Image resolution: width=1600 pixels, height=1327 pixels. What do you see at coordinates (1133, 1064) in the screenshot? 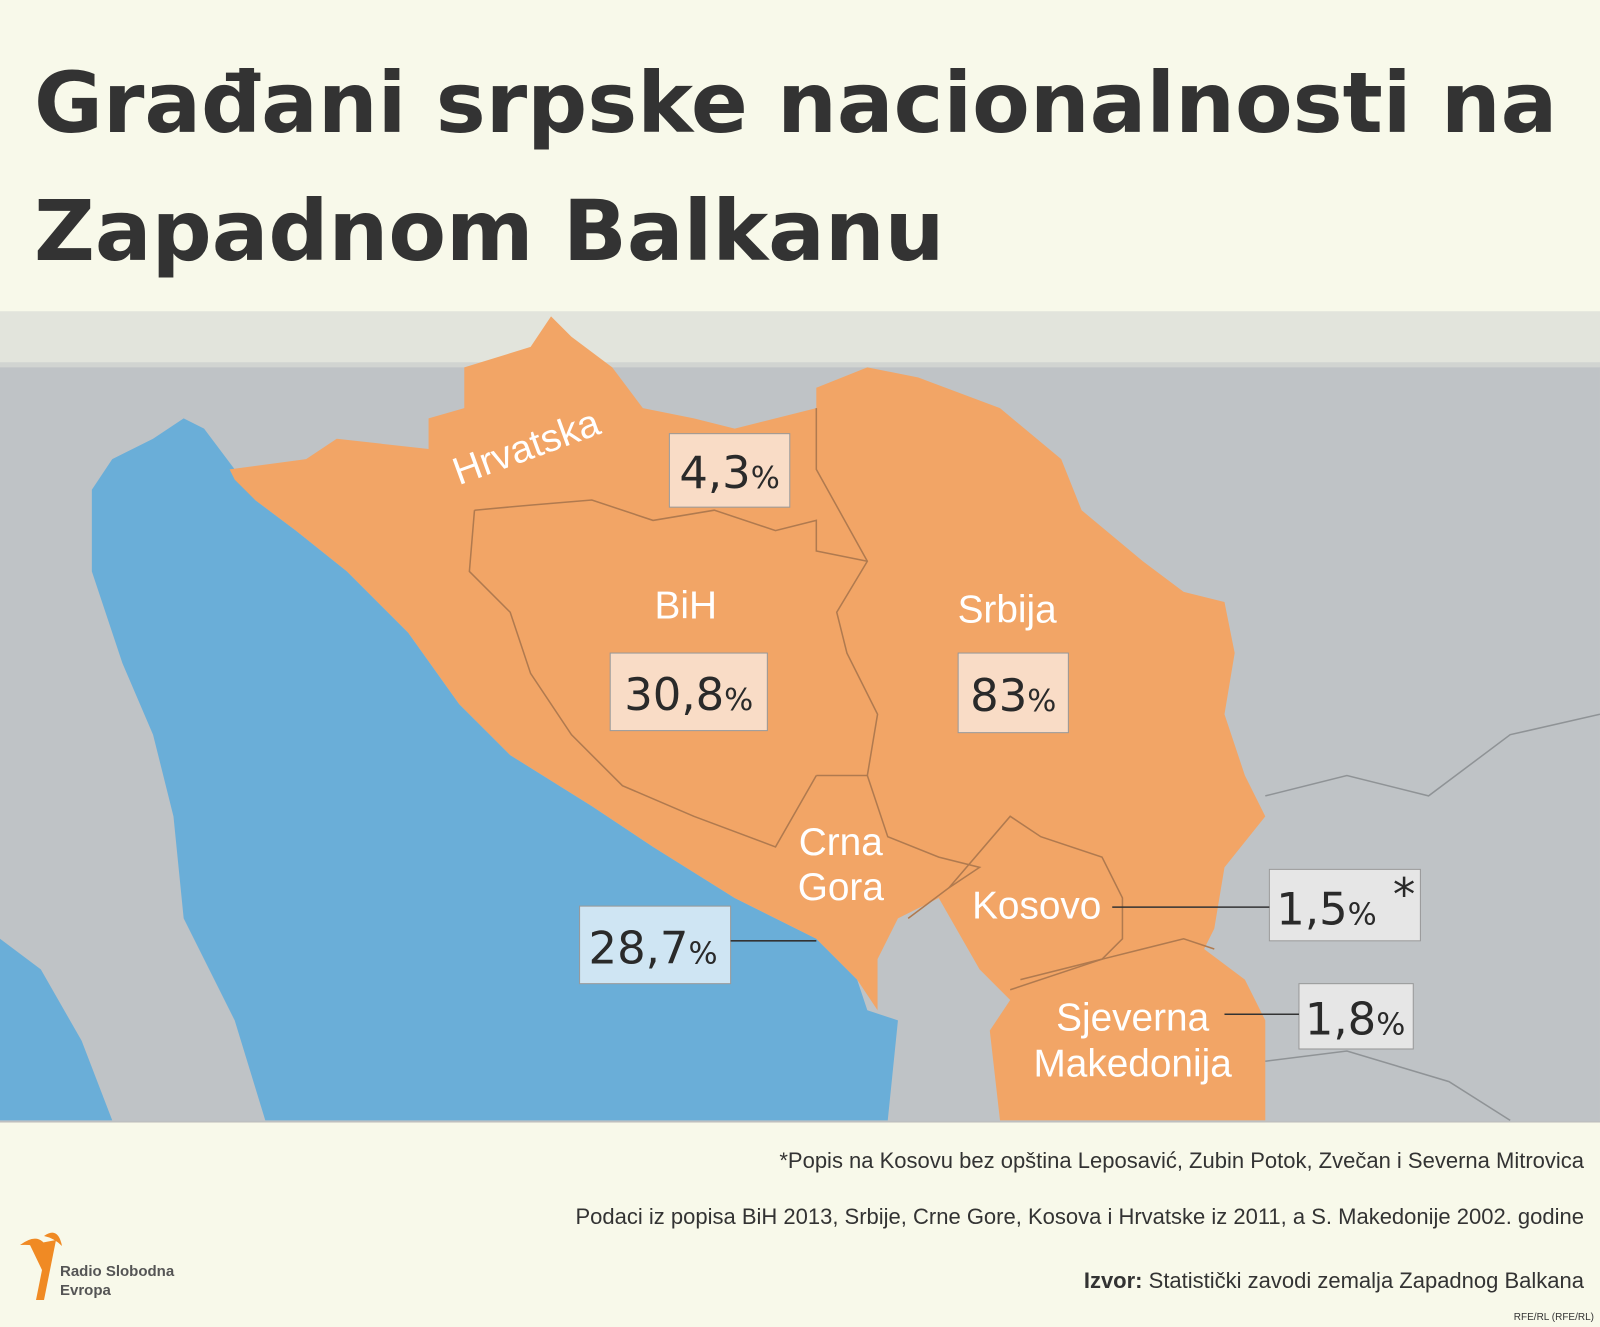
I see `region-name: Makedonija` at bounding box center [1133, 1064].